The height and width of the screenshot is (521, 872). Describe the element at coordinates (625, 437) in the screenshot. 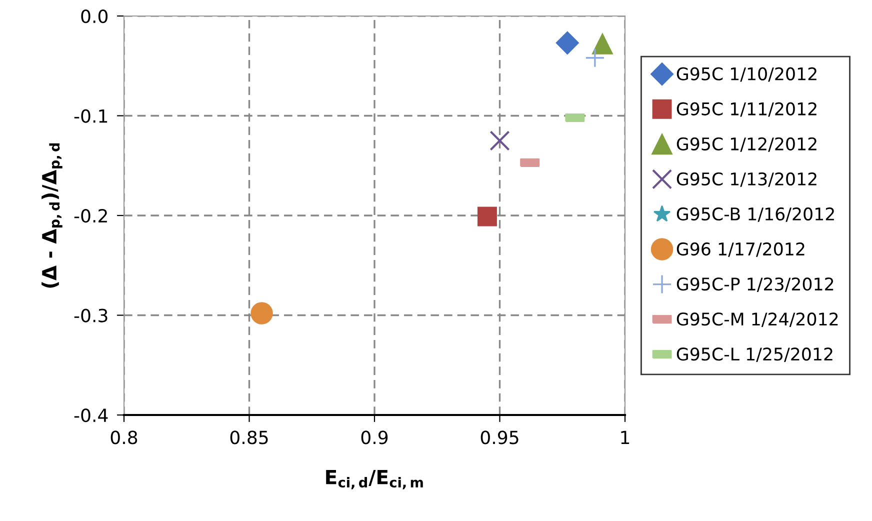

I see `x-tick-label: 1` at that location.